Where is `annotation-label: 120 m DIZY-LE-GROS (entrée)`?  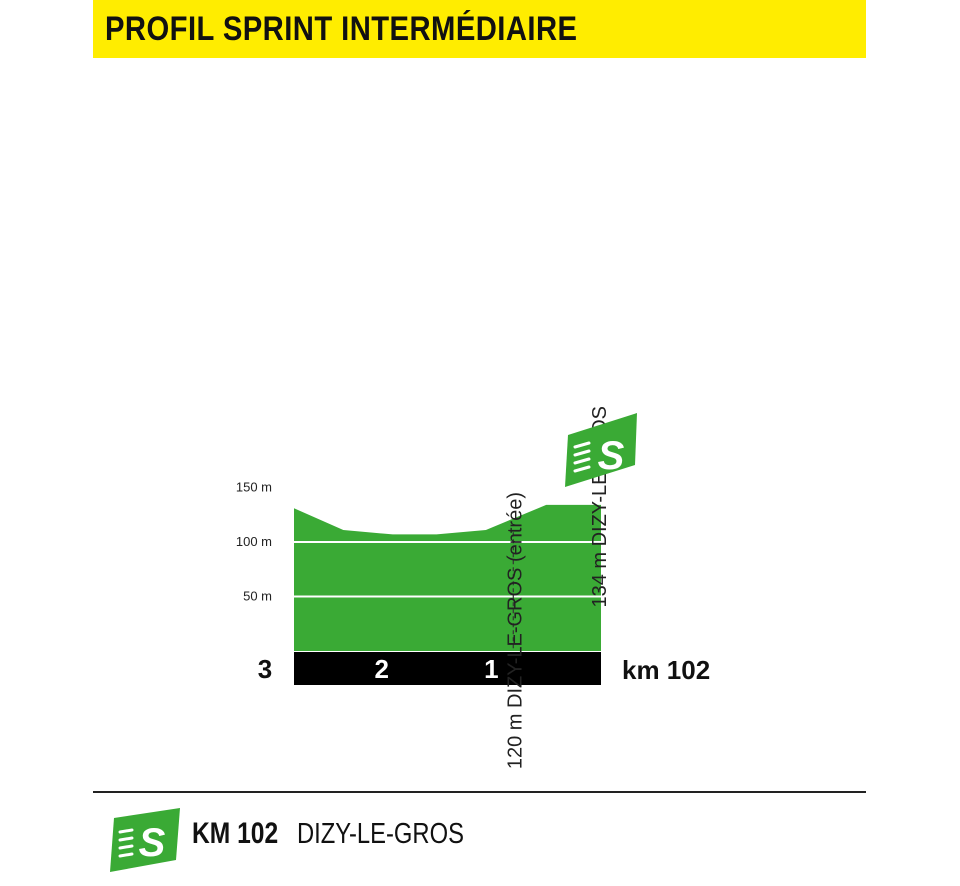
annotation-label: 120 m DIZY-LE-GROS (entrée) is located at coordinates (515, 630).